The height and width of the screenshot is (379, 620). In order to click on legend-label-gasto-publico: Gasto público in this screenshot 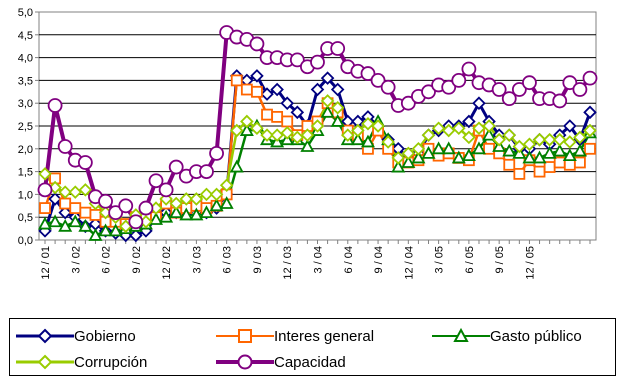, I will do `click(536, 336)`.